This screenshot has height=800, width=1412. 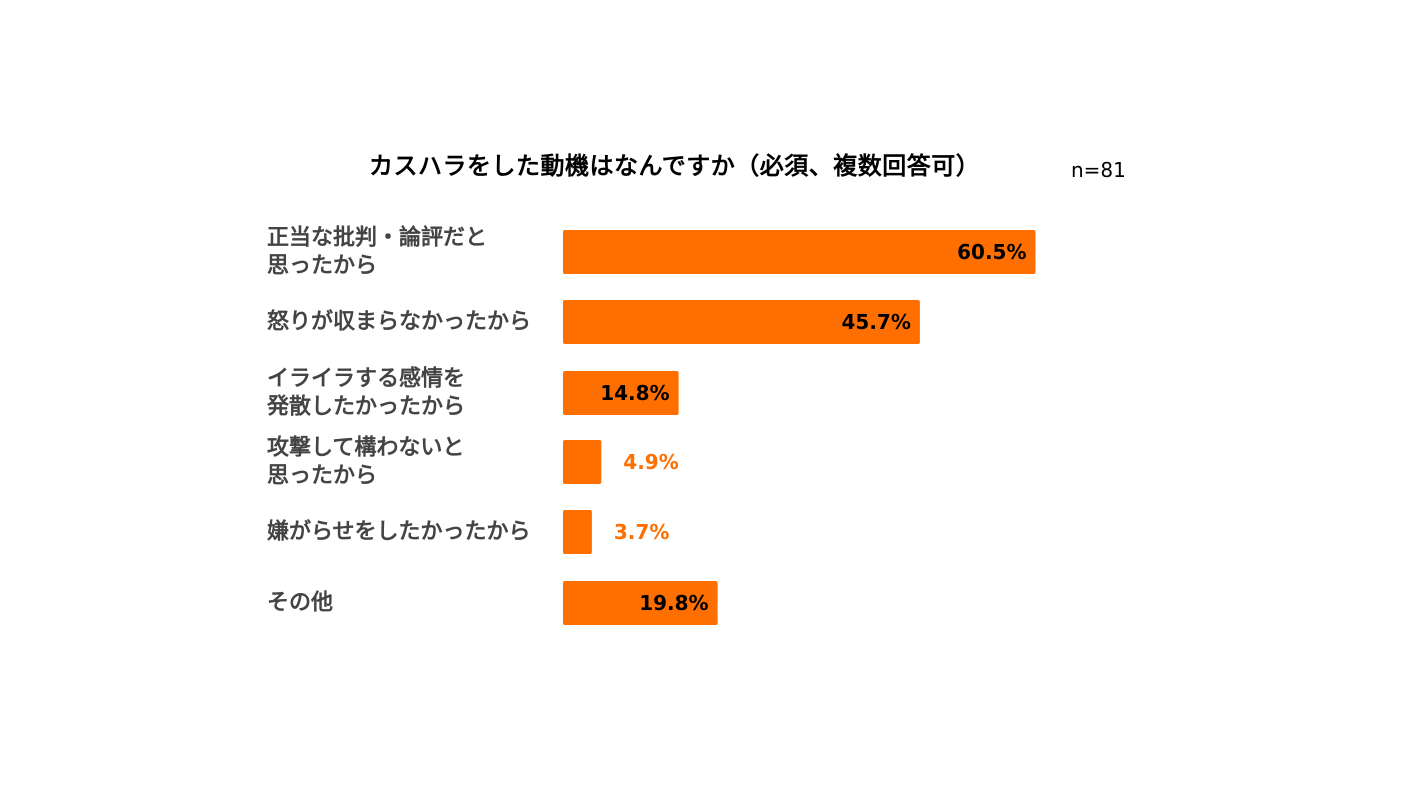 I want to click on category-label-2-line-1: 発散したかったから, so click(x=365, y=407).